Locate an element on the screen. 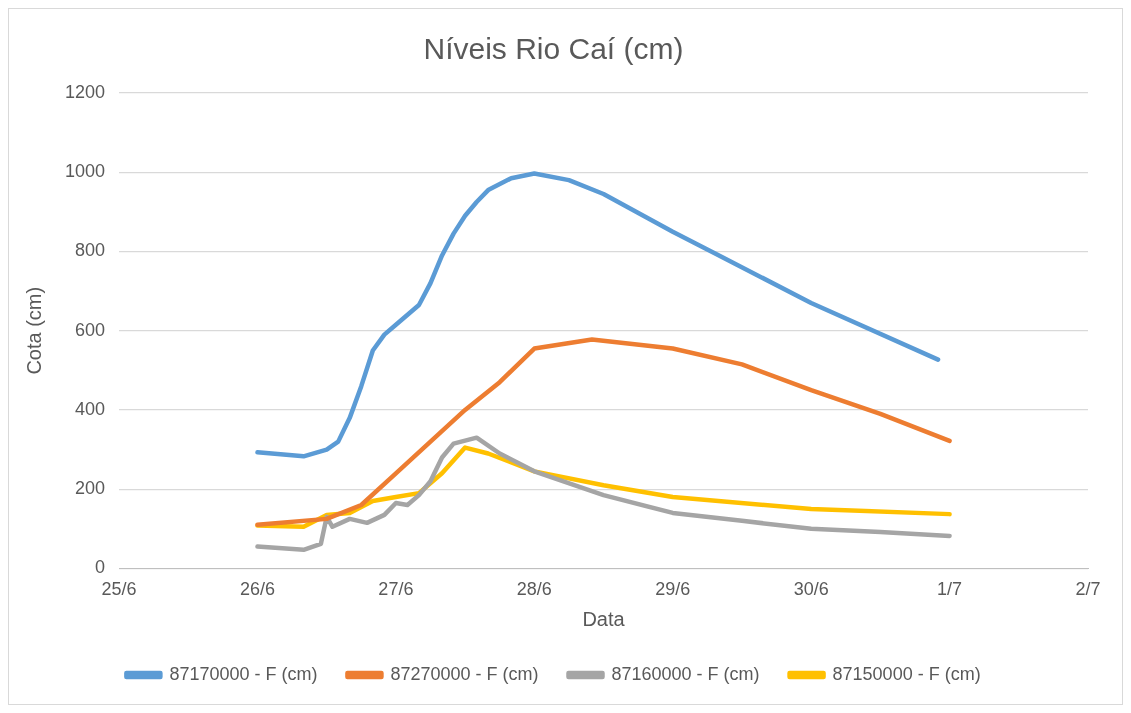  y-axis-title: Cota (cm) is located at coordinates (33, 330).